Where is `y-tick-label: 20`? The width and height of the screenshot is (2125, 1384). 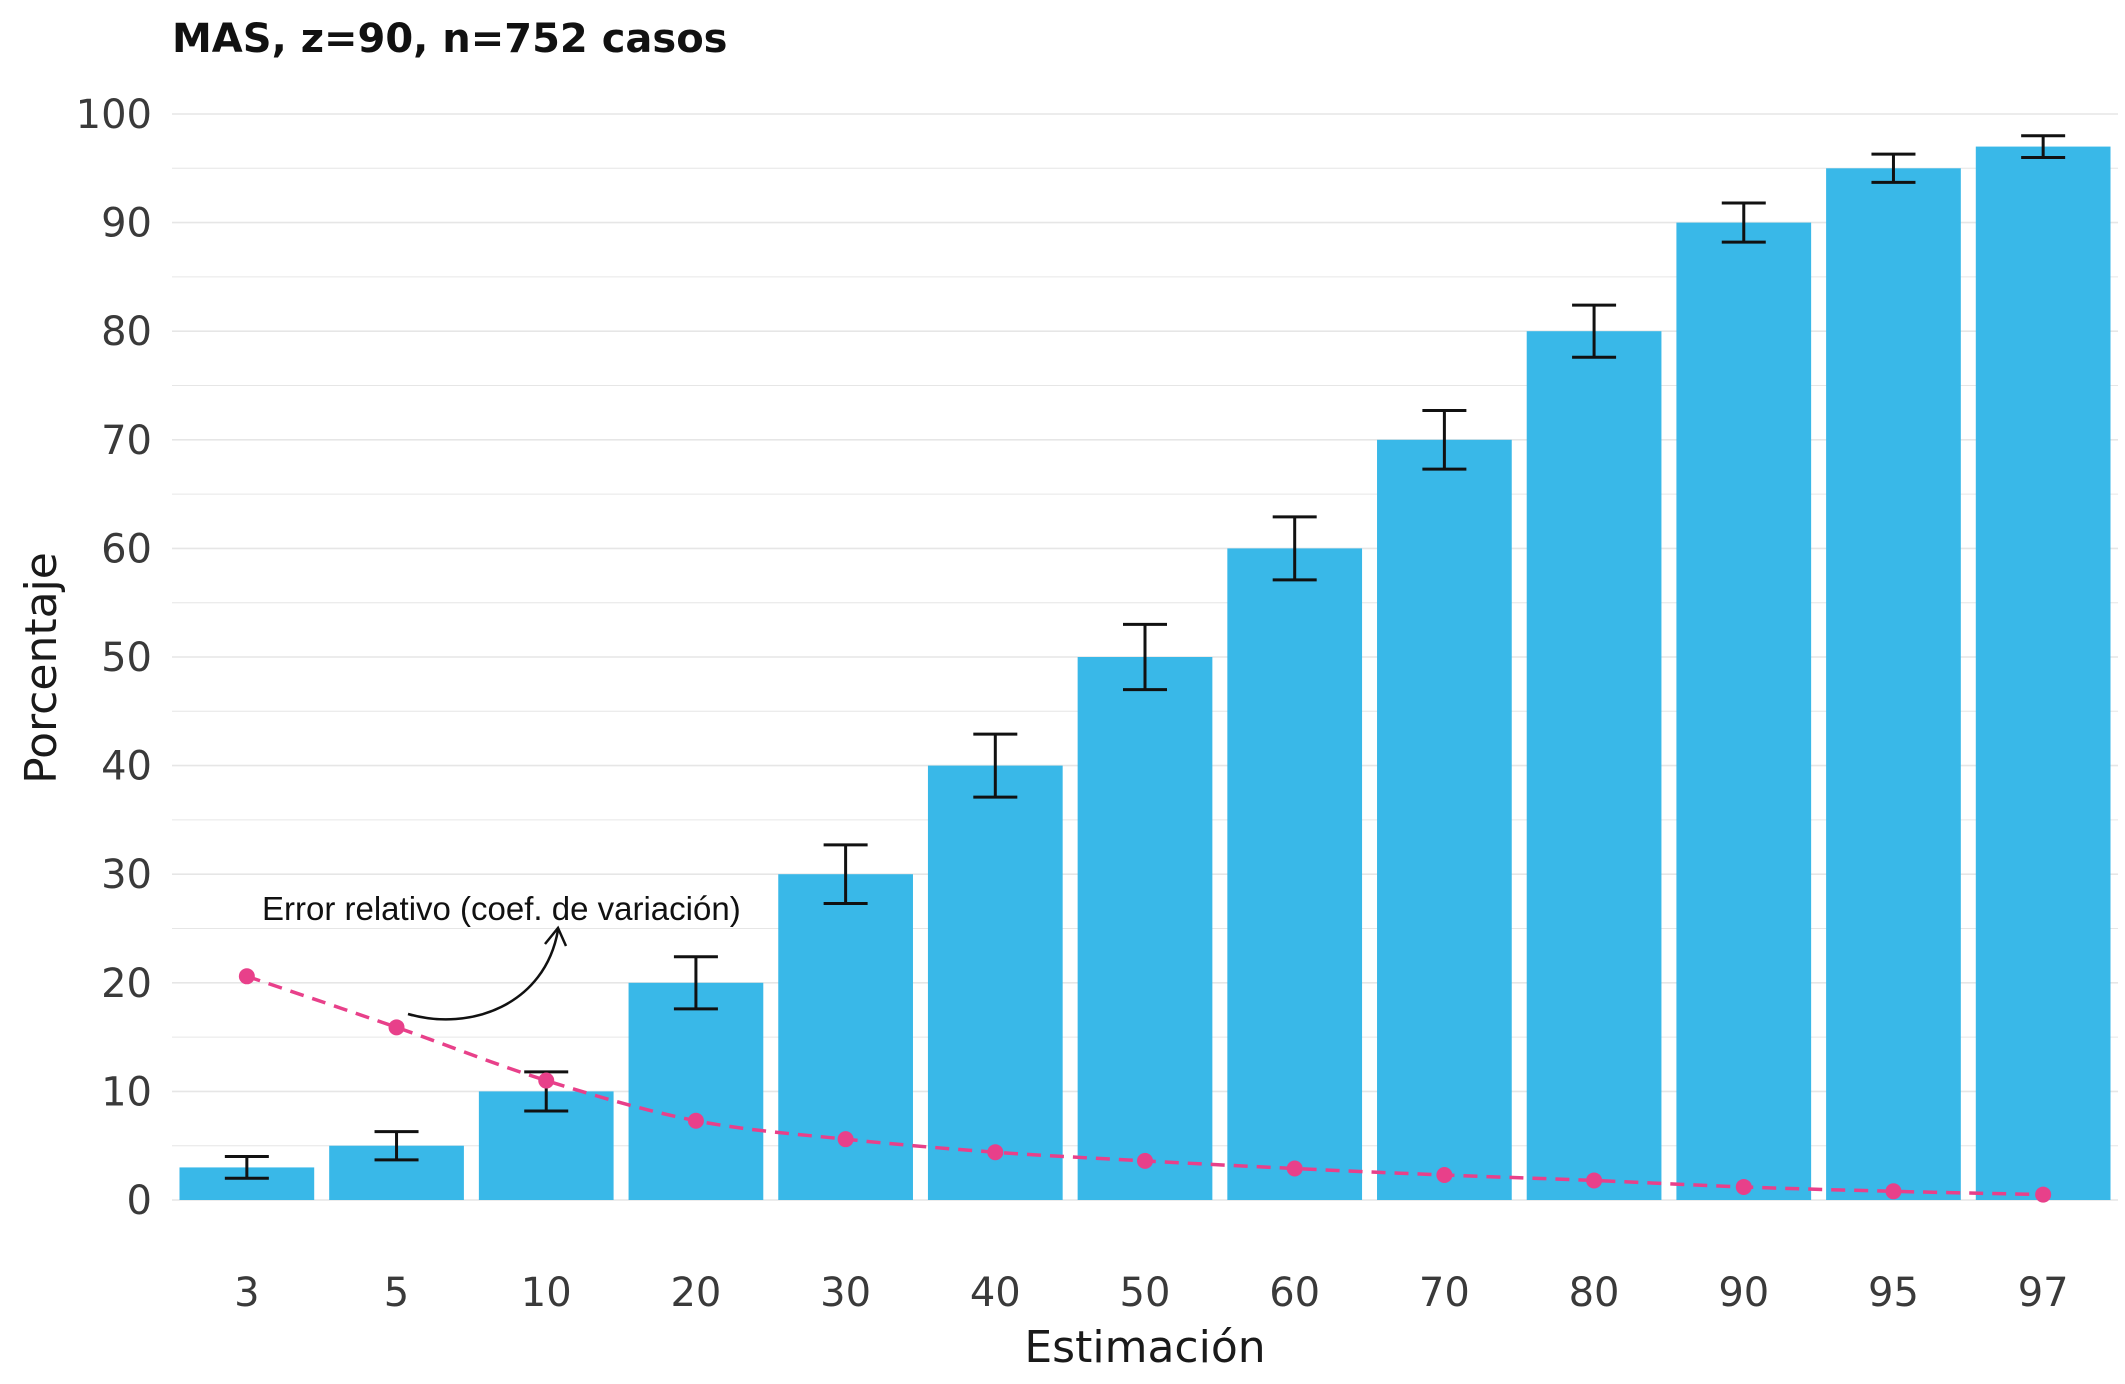 y-tick-label: 20 is located at coordinates (126, 984).